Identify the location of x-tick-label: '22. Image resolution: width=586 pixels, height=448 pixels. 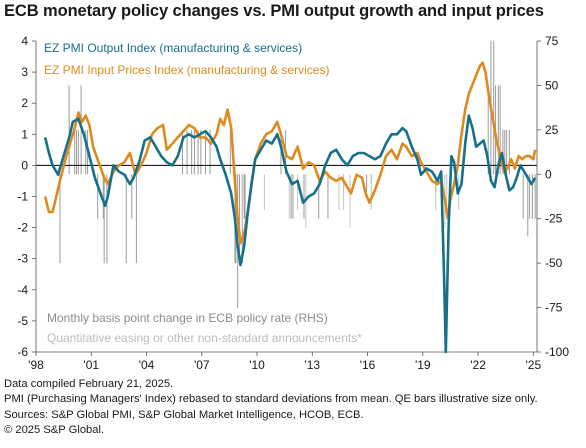
(478, 365).